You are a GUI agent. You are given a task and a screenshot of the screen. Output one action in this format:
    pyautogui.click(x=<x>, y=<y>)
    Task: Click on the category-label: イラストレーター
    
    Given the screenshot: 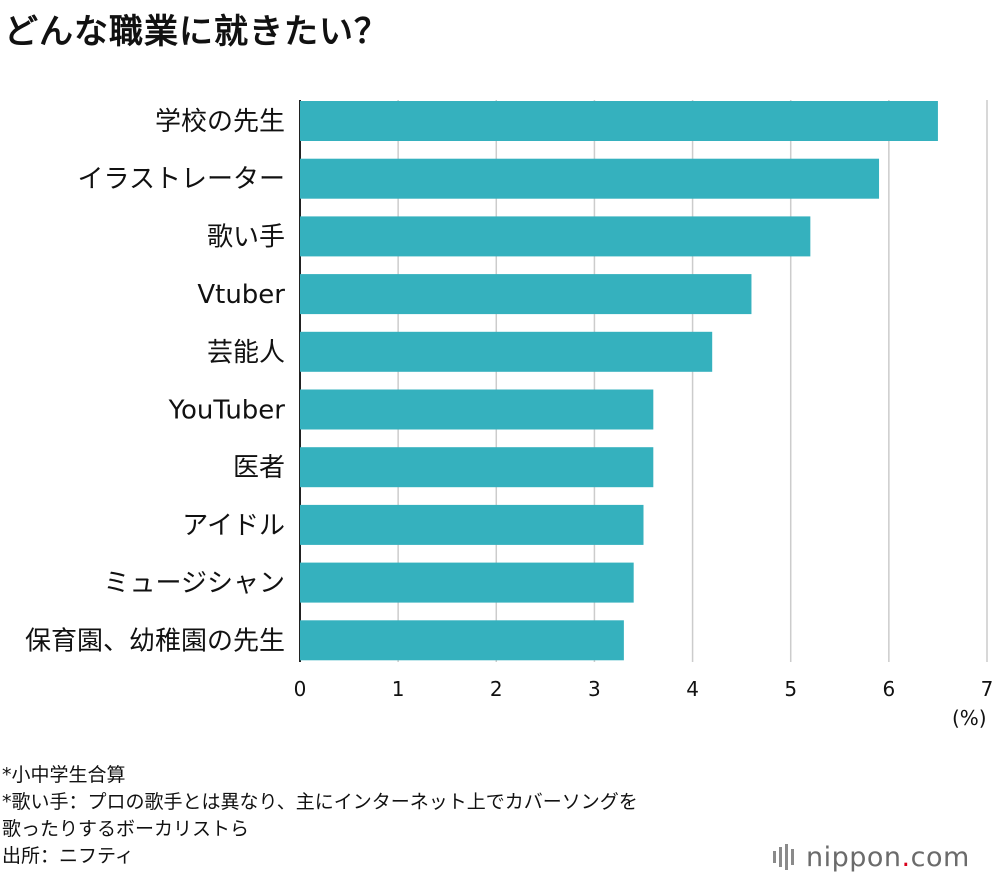 What is the action you would take?
    pyautogui.click(x=181, y=180)
    